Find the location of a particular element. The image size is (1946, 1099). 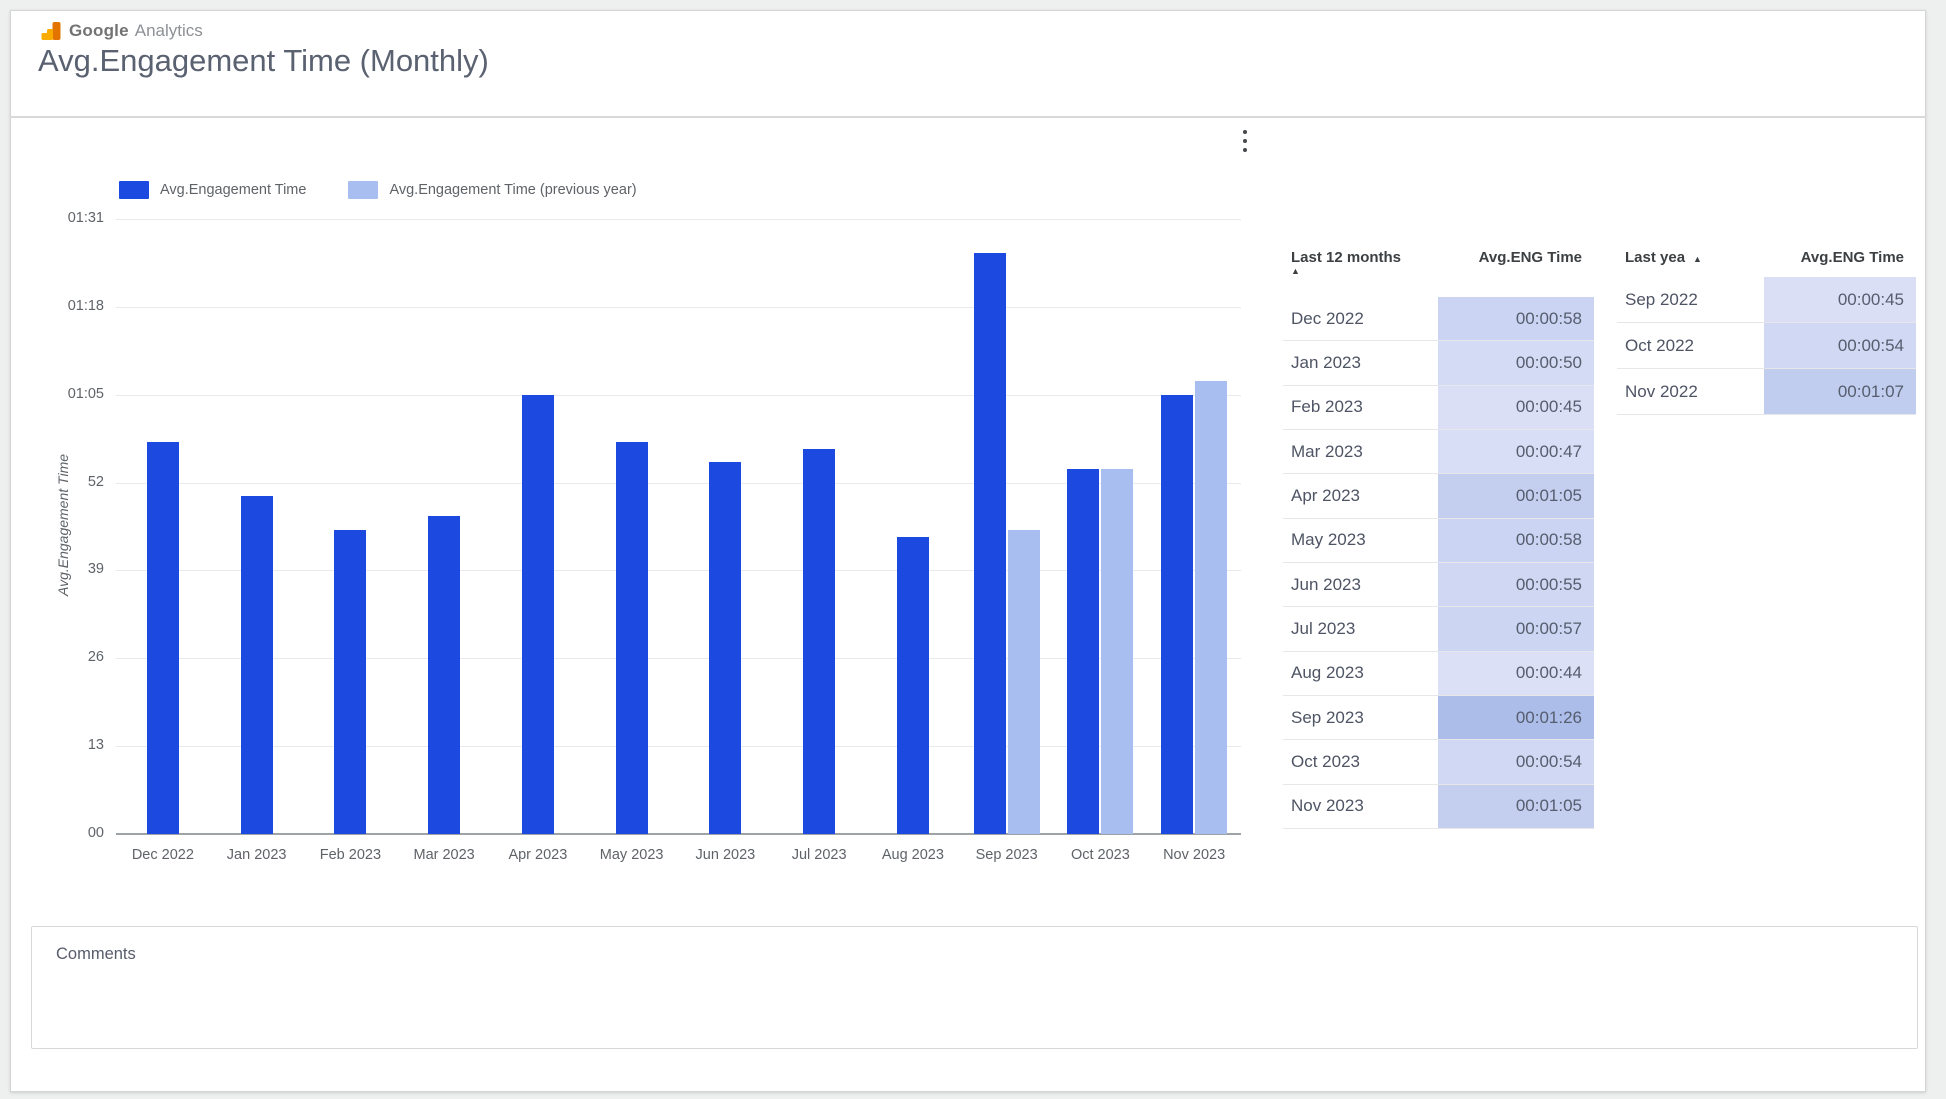

y-axis-tick-label: 01:05 is located at coordinates (85, 393).